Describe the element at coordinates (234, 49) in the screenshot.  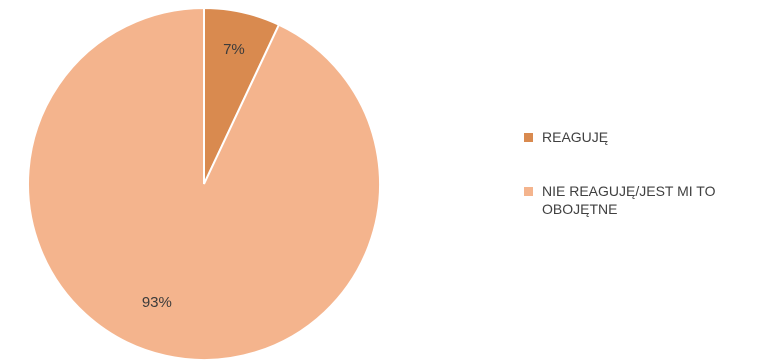
I see `data-label-reaguje: 7%` at that location.